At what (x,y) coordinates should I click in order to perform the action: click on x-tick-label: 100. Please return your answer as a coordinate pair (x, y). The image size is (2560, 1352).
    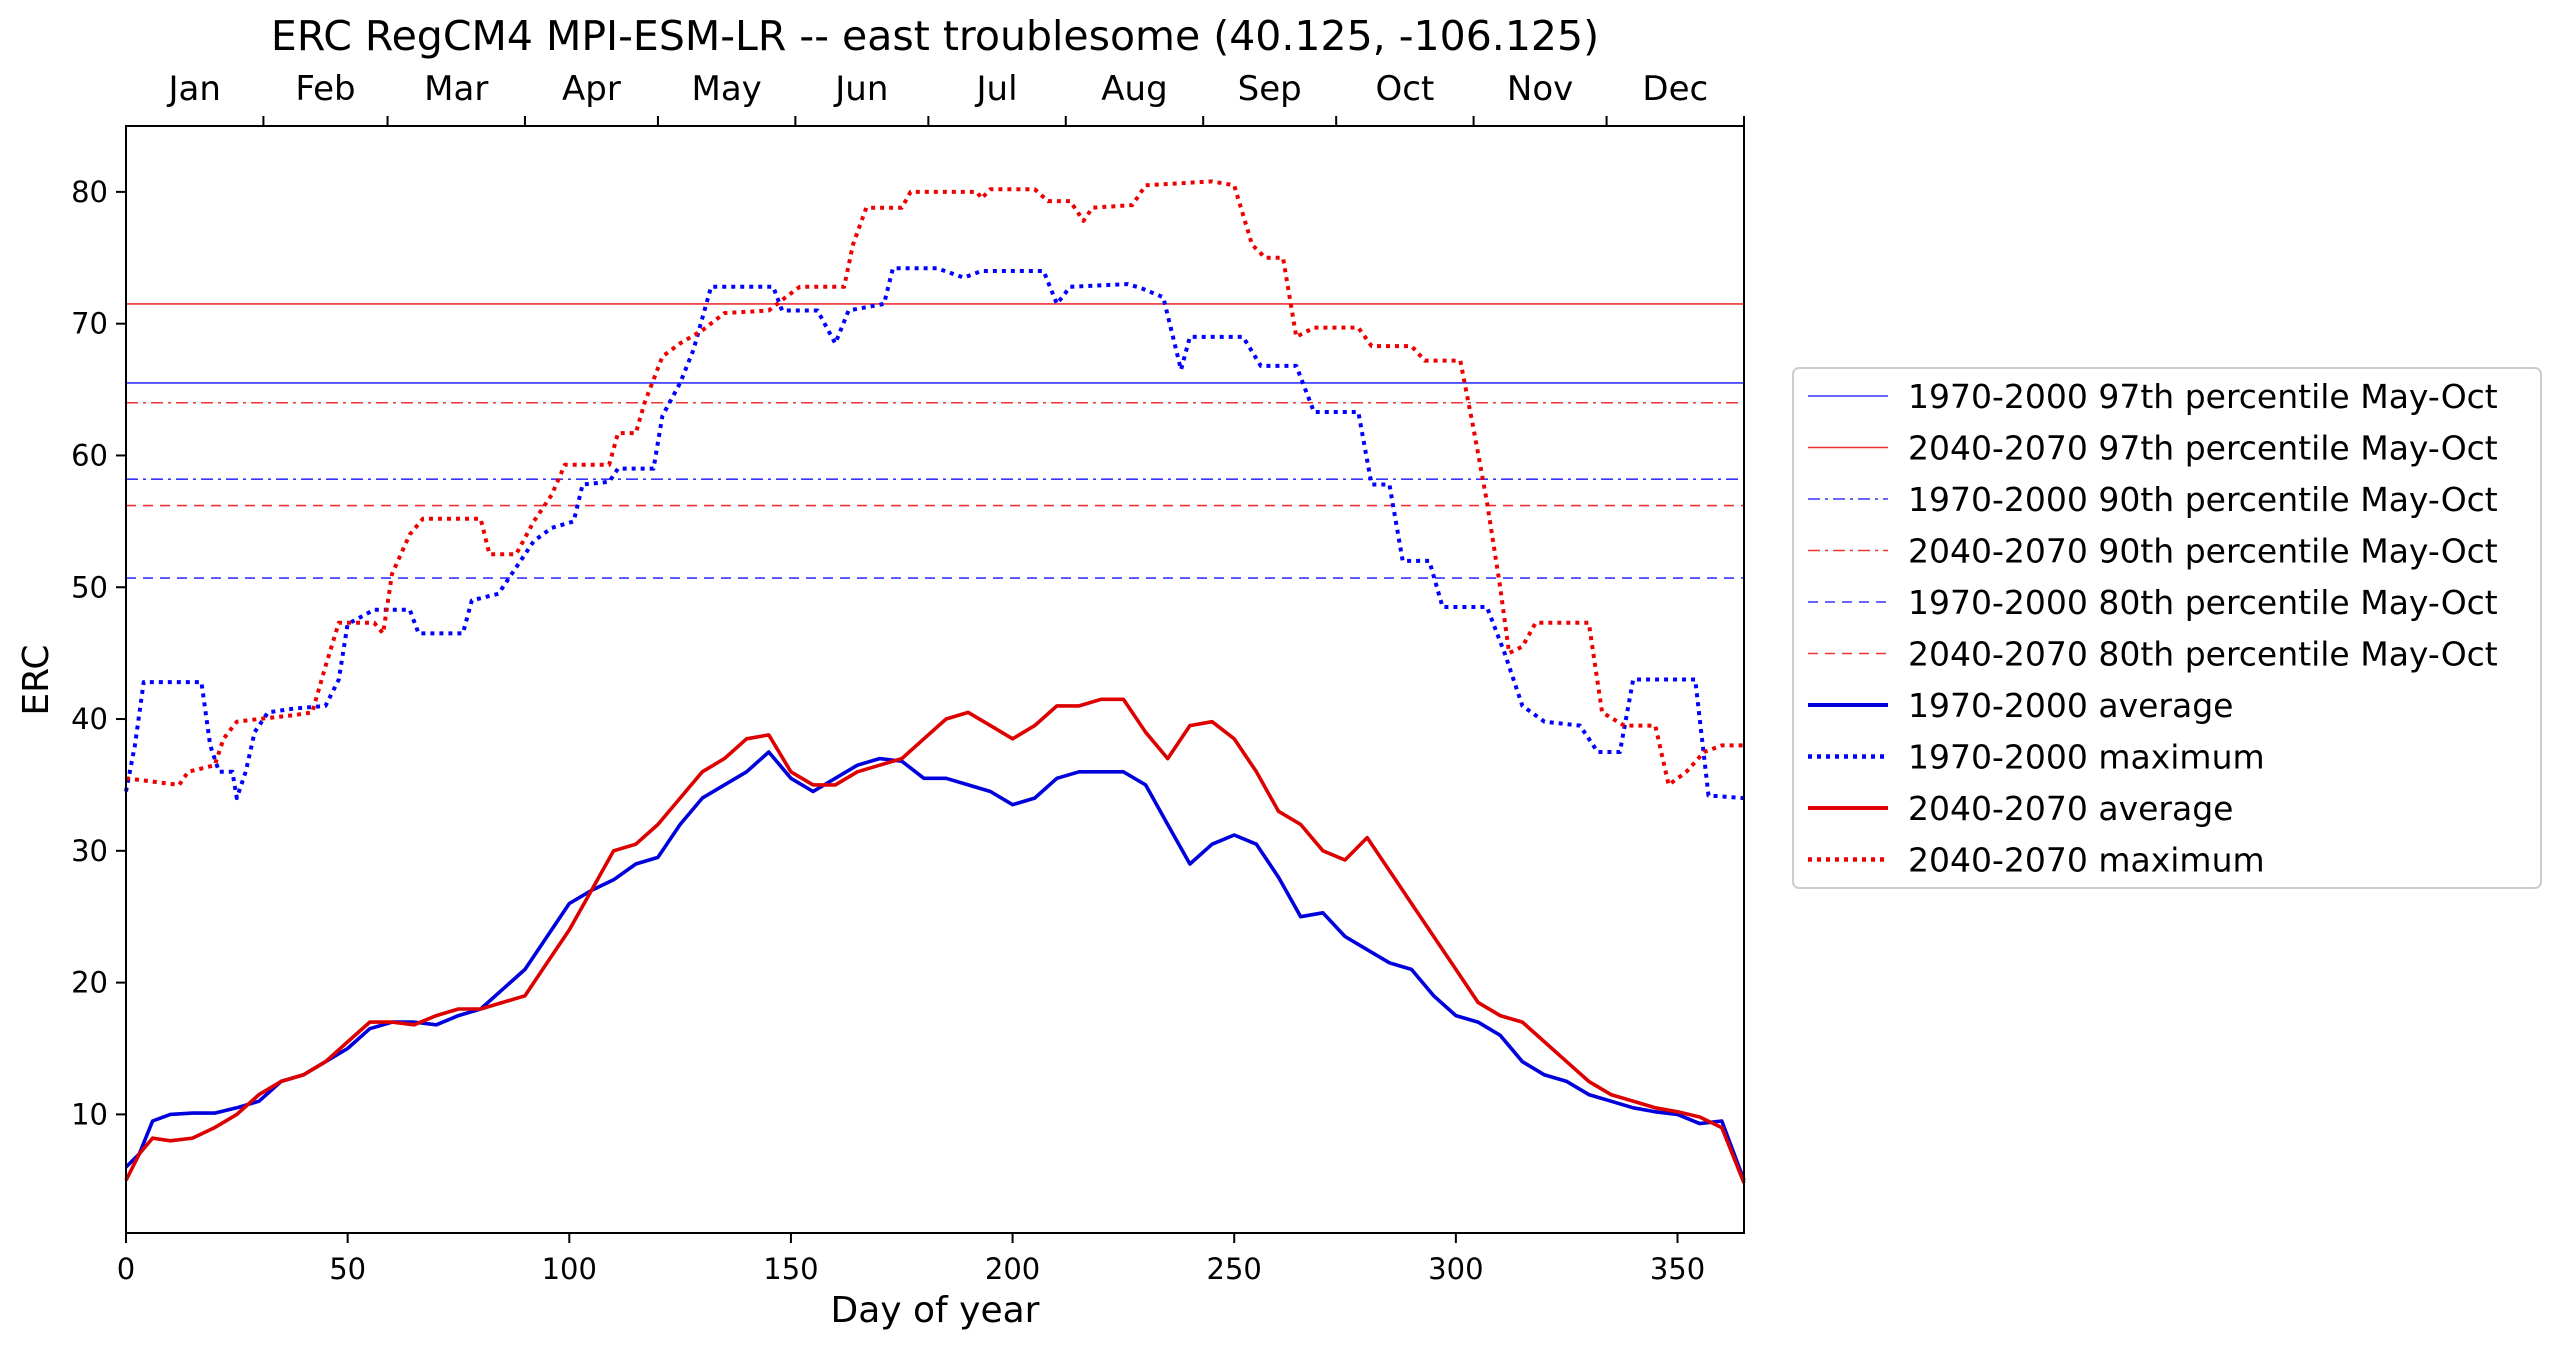
    Looking at the image, I should click on (569, 1269).